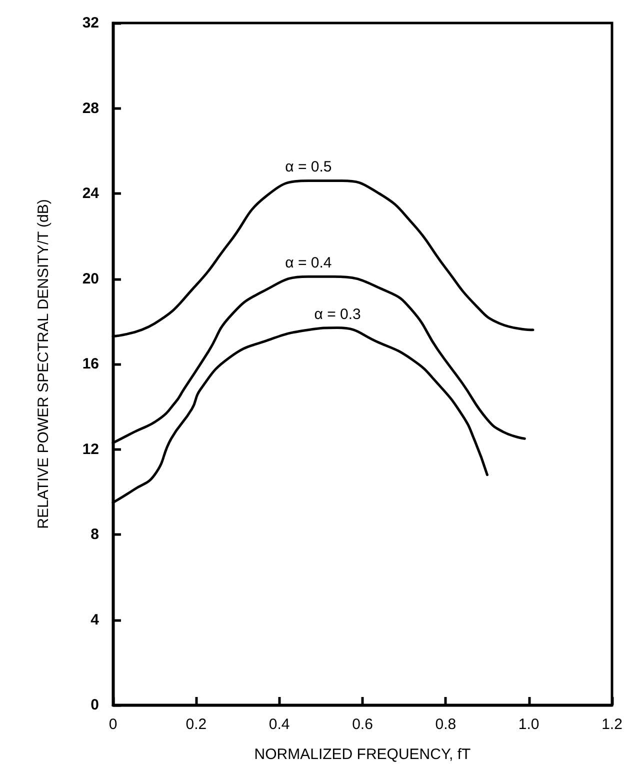  I want to click on series-label: α = 0.5, so click(308, 167).